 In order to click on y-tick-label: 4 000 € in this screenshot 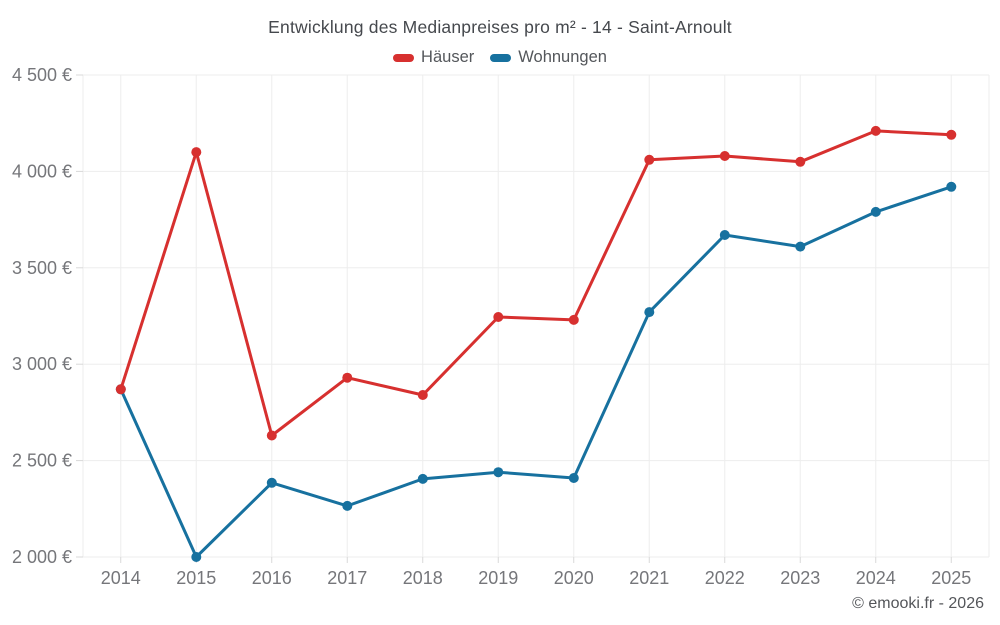, I will do `click(42, 171)`.